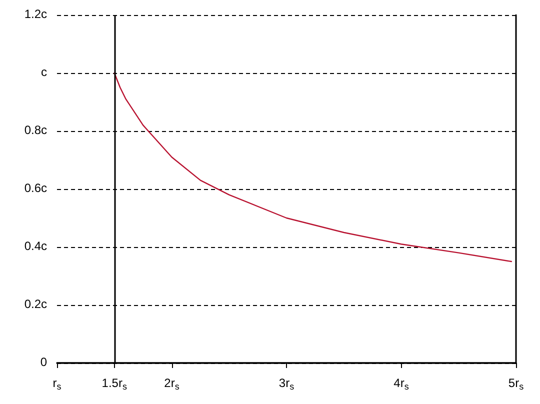 This screenshot has width=540, height=404. I want to click on y-tick-label: 0, so click(44, 362).